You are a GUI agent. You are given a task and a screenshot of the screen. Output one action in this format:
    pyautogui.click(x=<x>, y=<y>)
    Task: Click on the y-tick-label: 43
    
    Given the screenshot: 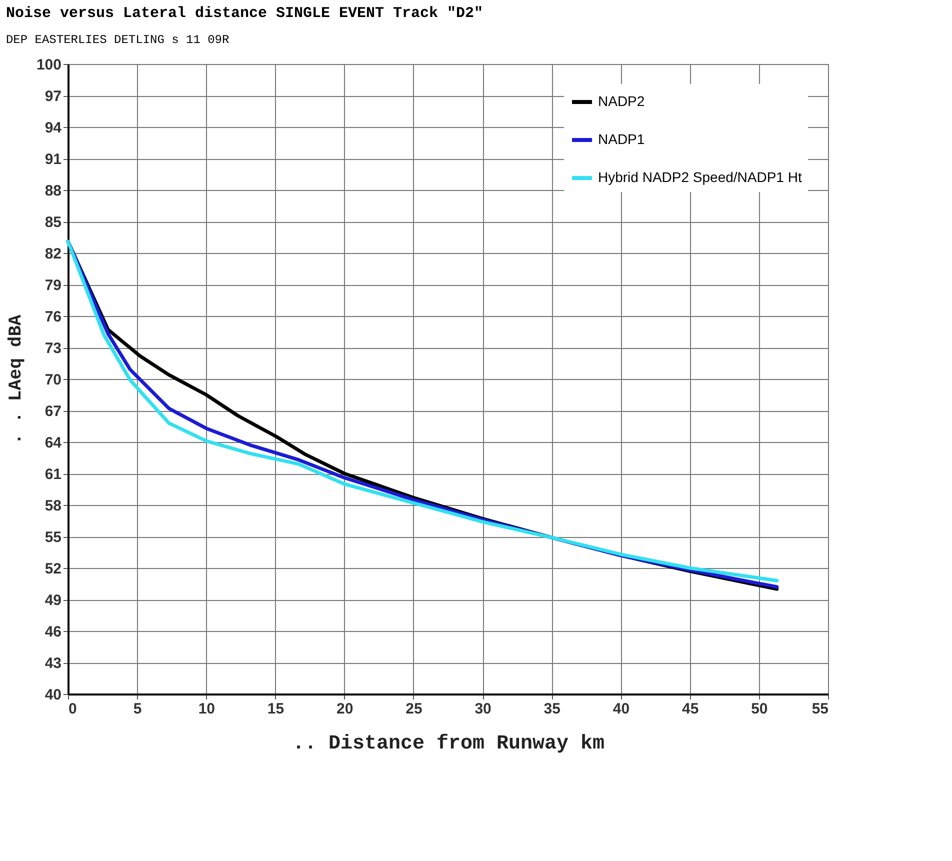 What is the action you would take?
    pyautogui.click(x=53, y=663)
    